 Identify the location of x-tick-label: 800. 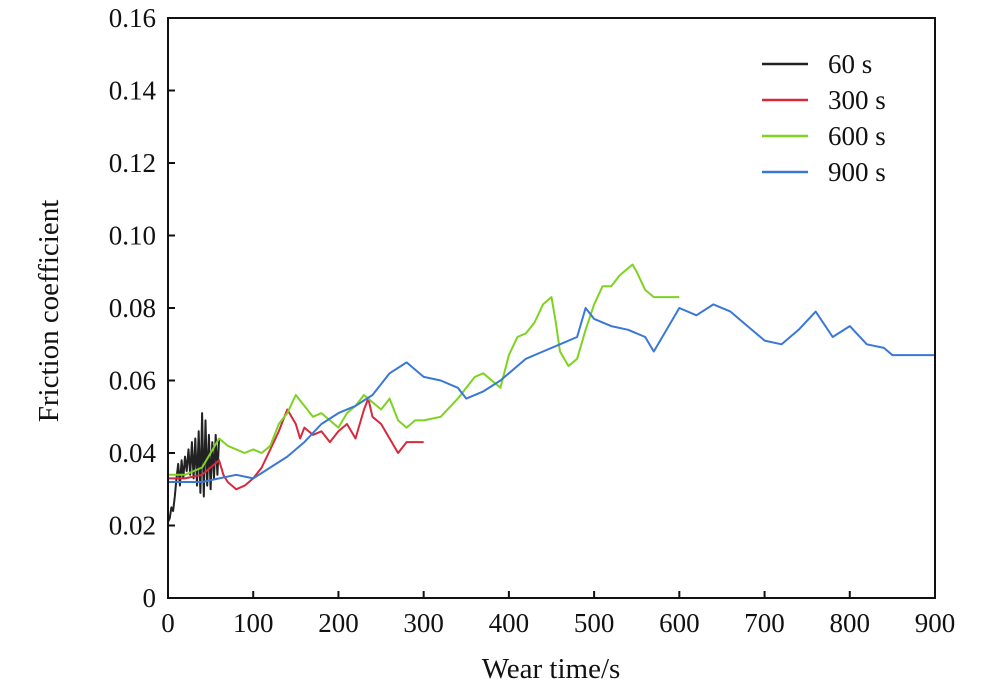
(850, 623).